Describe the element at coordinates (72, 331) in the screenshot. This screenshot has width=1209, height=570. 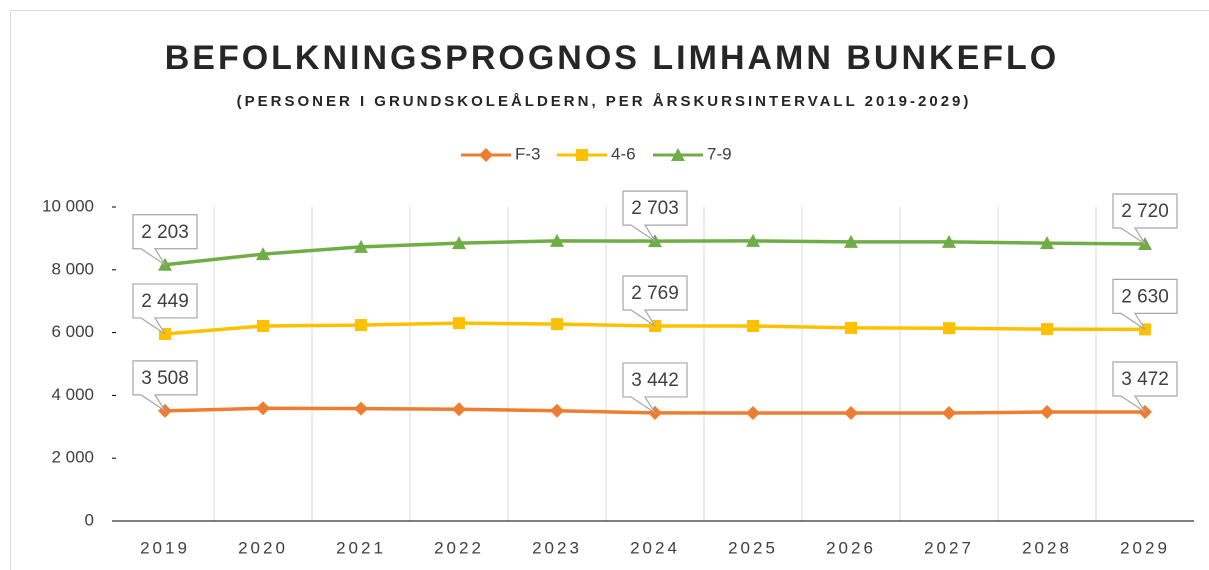
I see `y-tick-label: 6 000` at that location.